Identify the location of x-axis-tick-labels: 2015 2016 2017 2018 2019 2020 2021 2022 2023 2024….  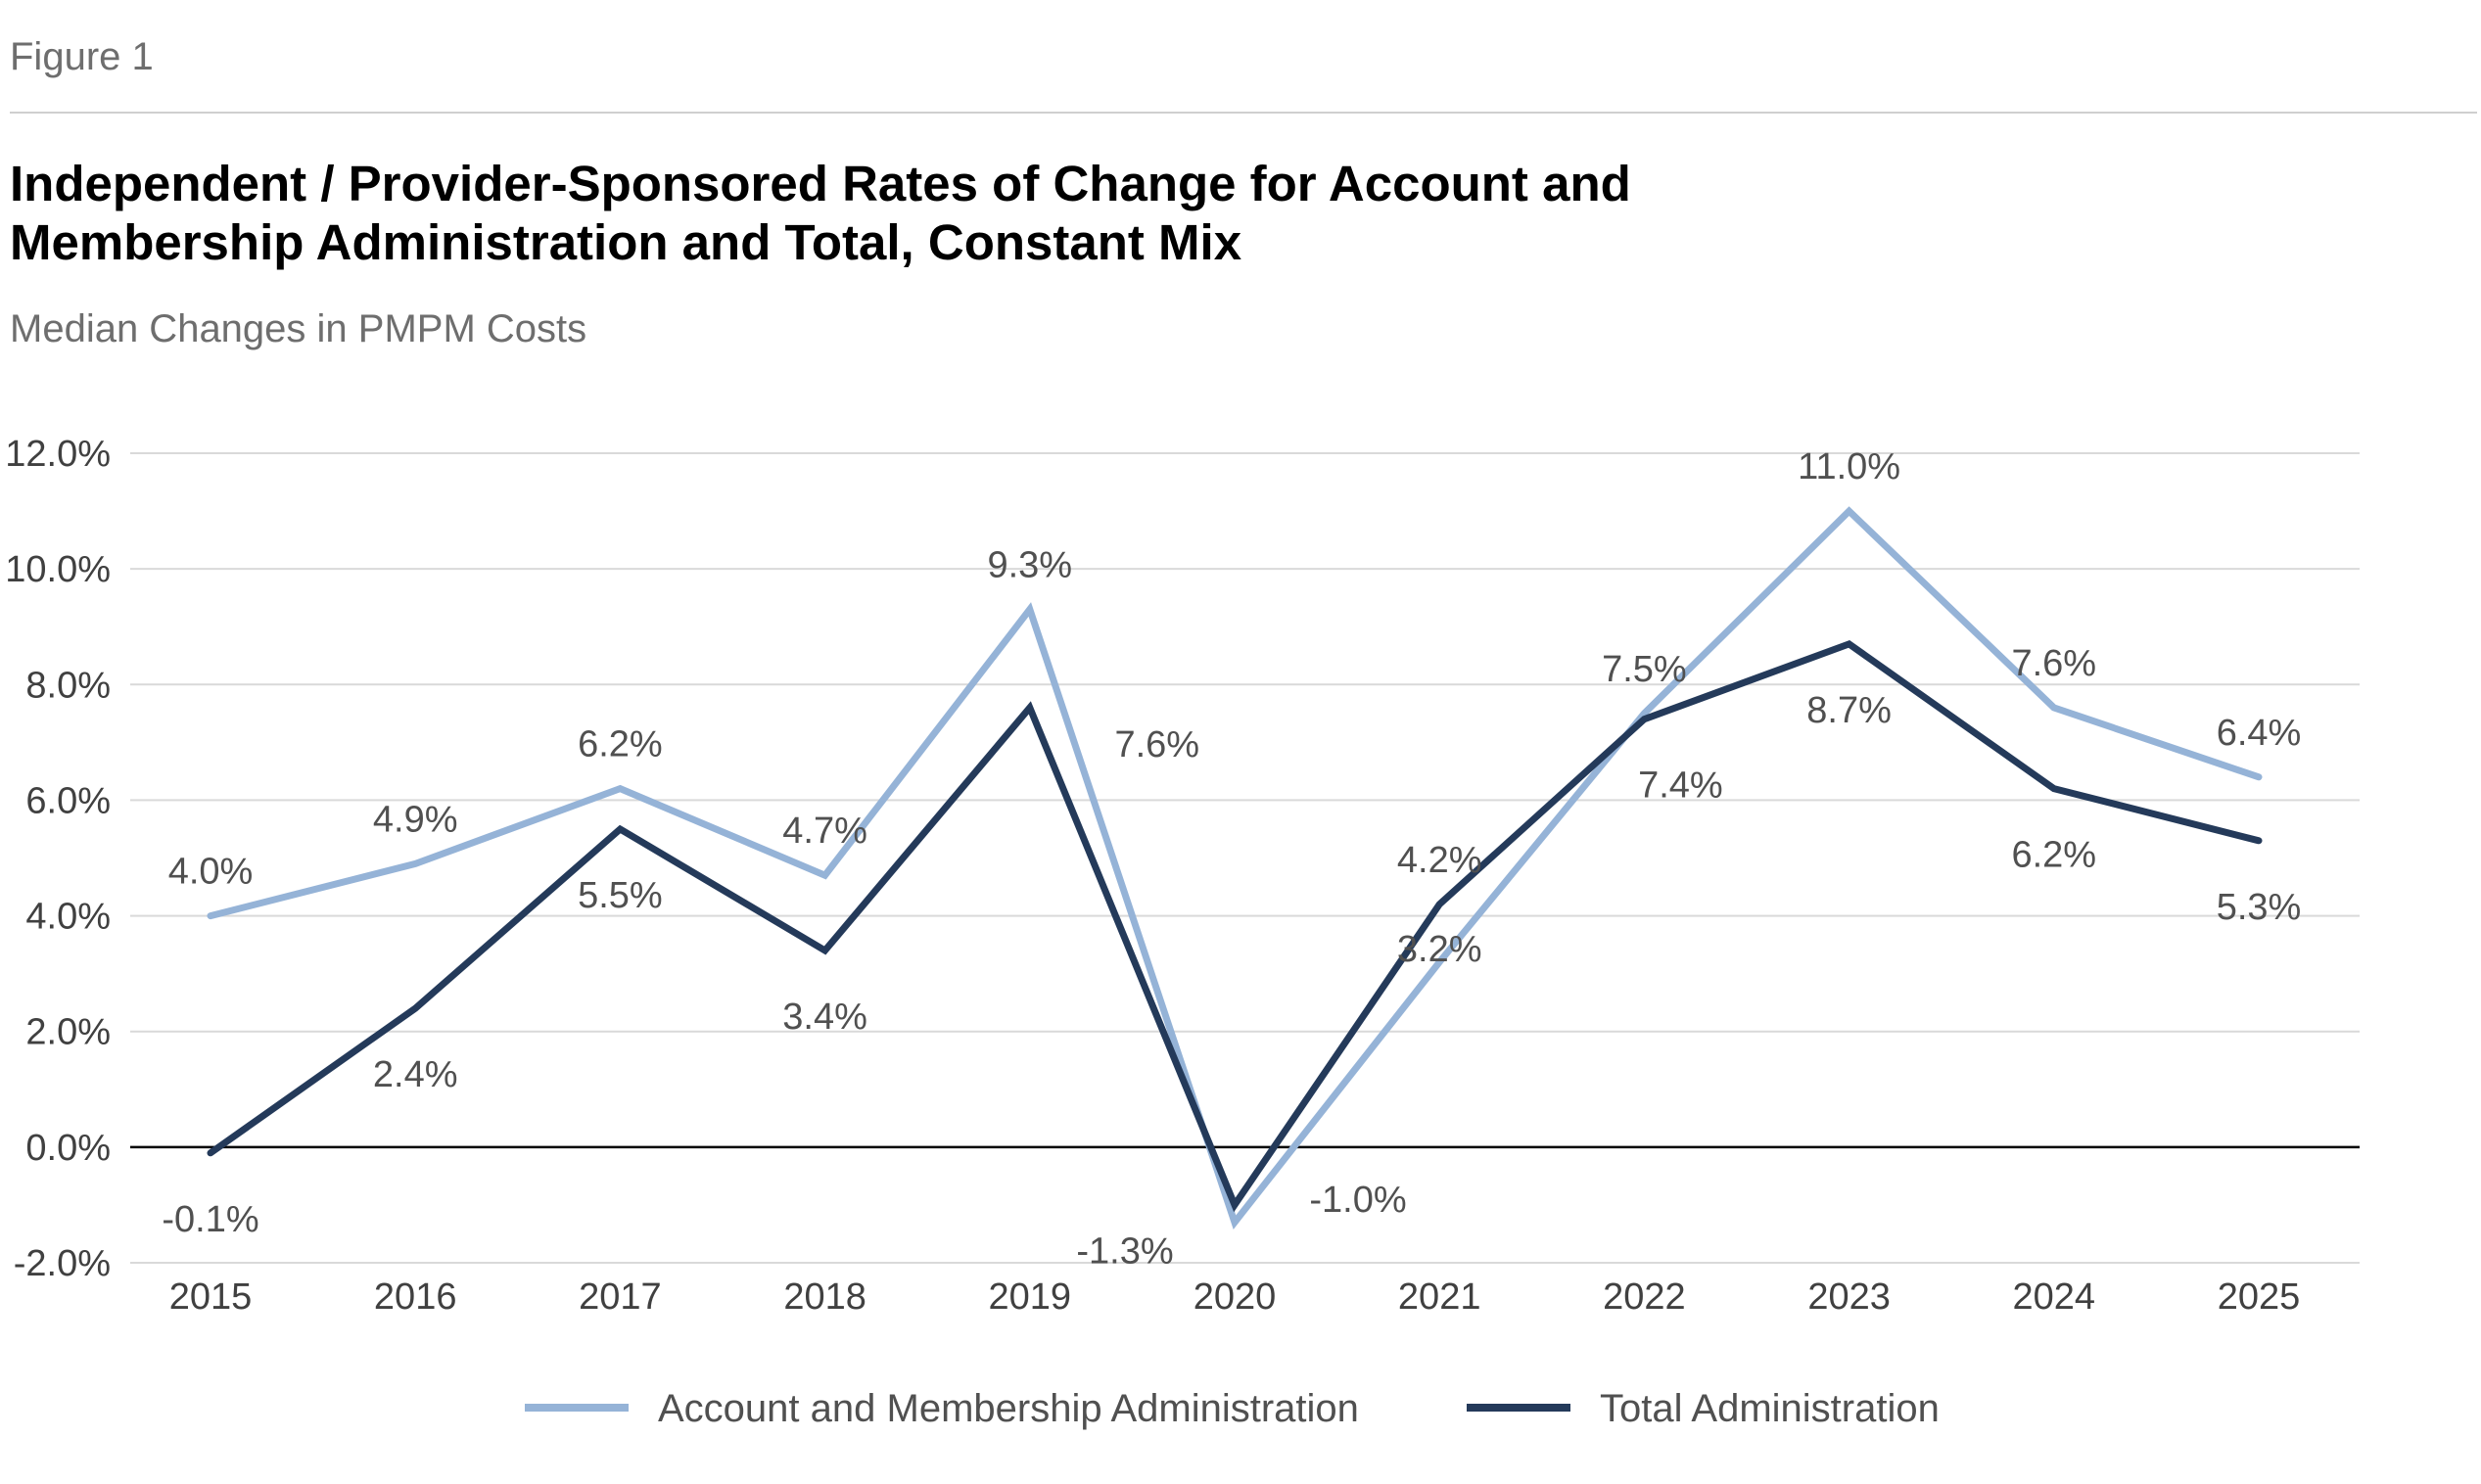
(1235, 1297).